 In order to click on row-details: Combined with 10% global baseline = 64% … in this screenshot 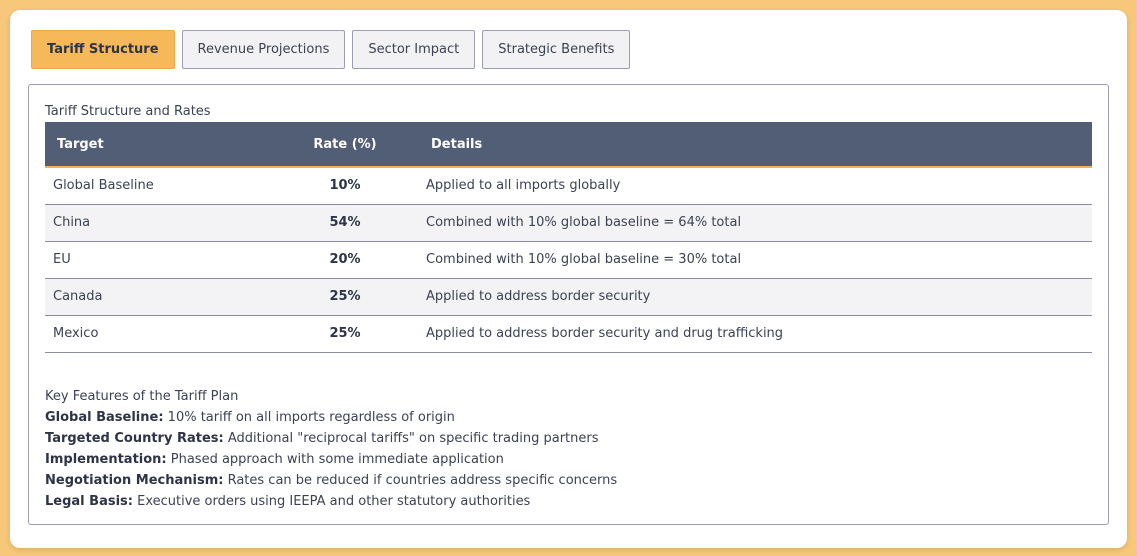, I will do `click(584, 222)`.